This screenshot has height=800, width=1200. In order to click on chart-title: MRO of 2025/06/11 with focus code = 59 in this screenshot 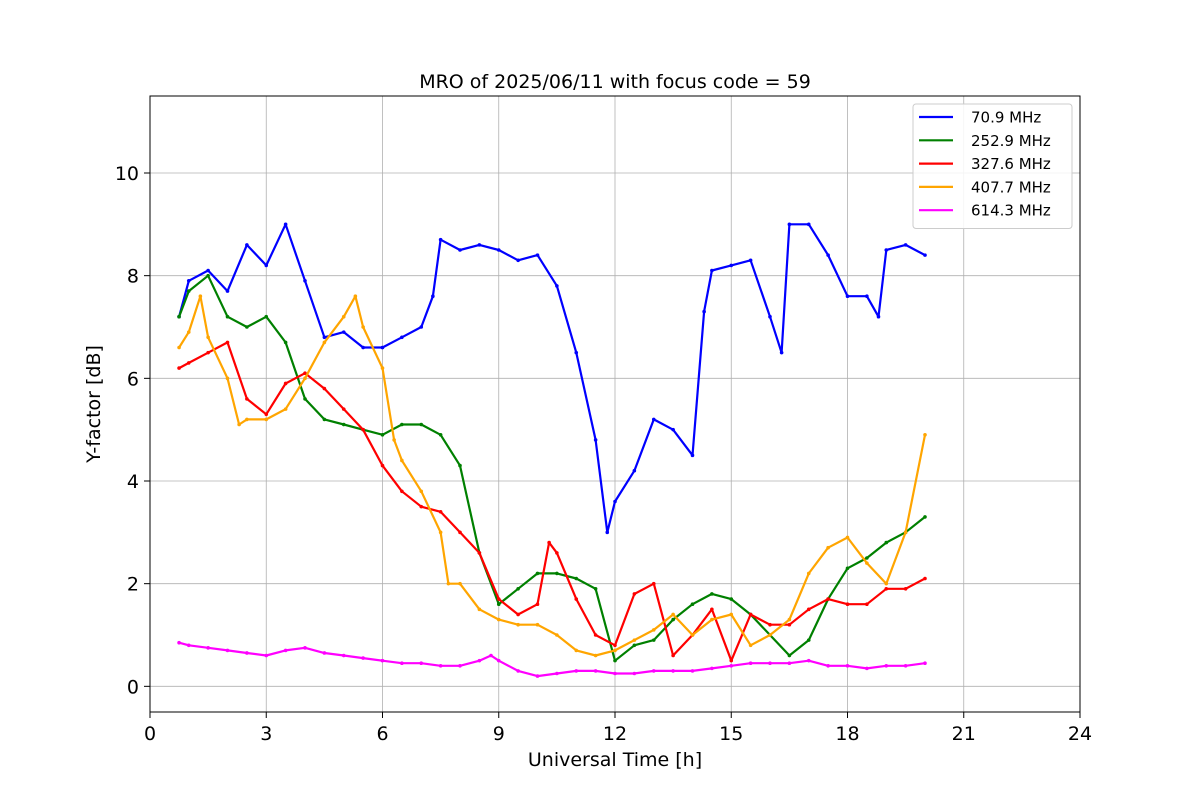, I will do `click(615, 82)`.